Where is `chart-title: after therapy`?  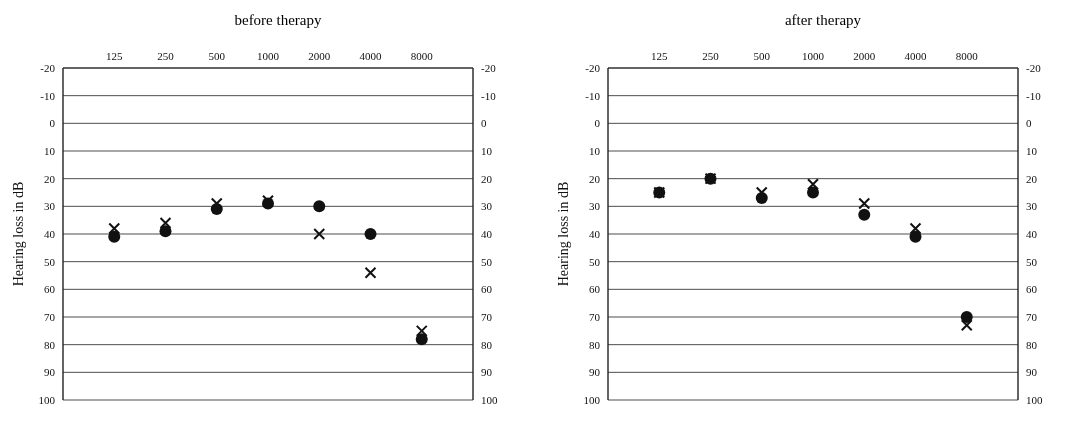
chart-title: after therapy is located at coordinates (823, 20).